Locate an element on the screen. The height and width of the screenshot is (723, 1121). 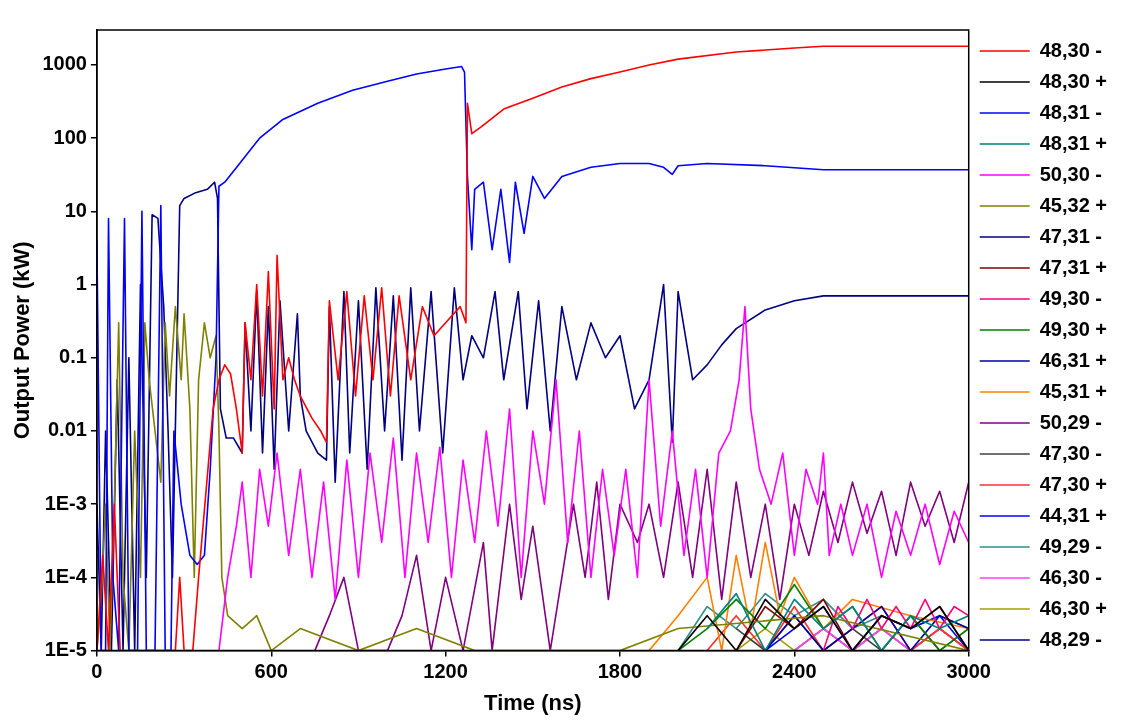
legend-label: 46,30 - is located at coordinates (1070, 576).